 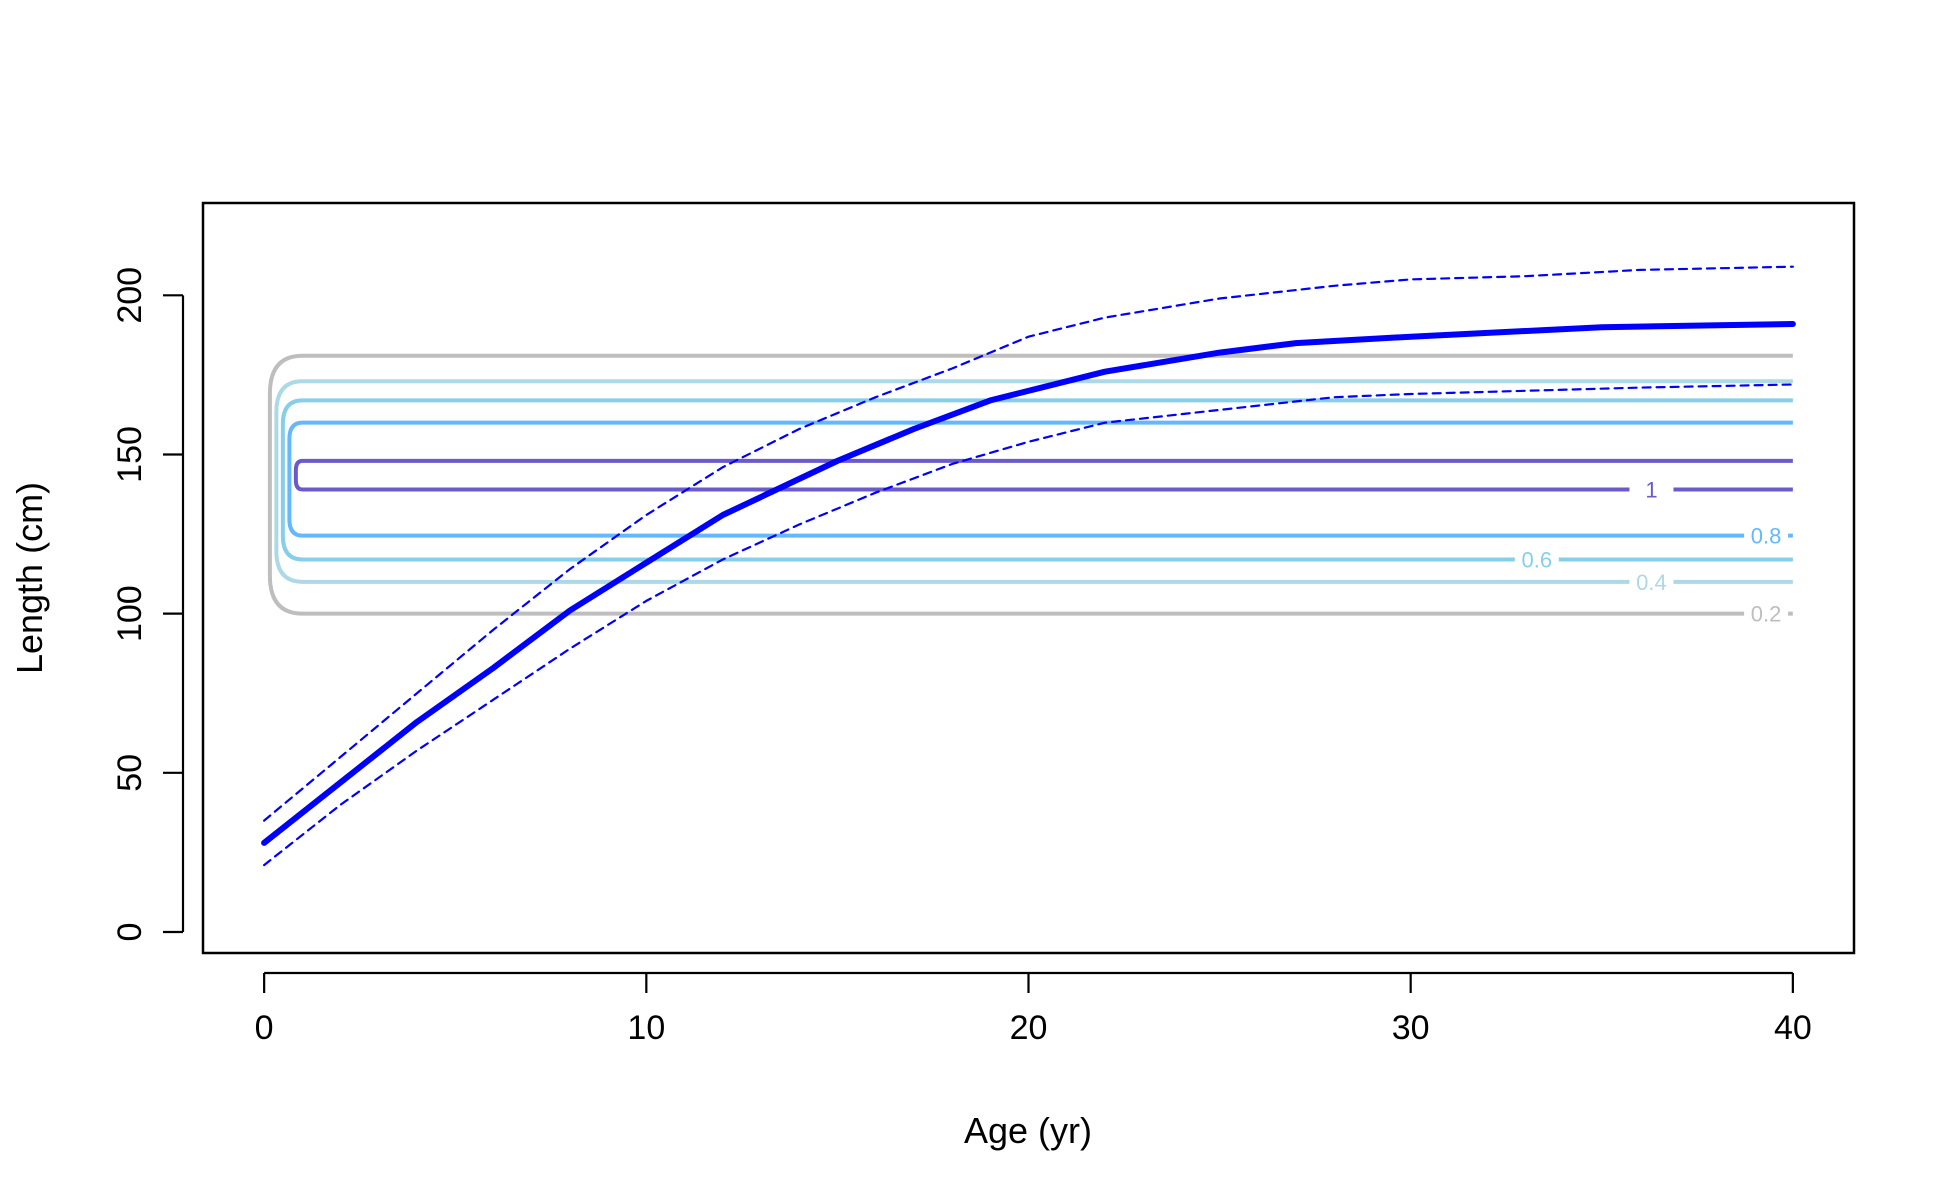 What do you see at coordinates (29, 578) in the screenshot?
I see `y-axis-label: Length (cm)` at bounding box center [29, 578].